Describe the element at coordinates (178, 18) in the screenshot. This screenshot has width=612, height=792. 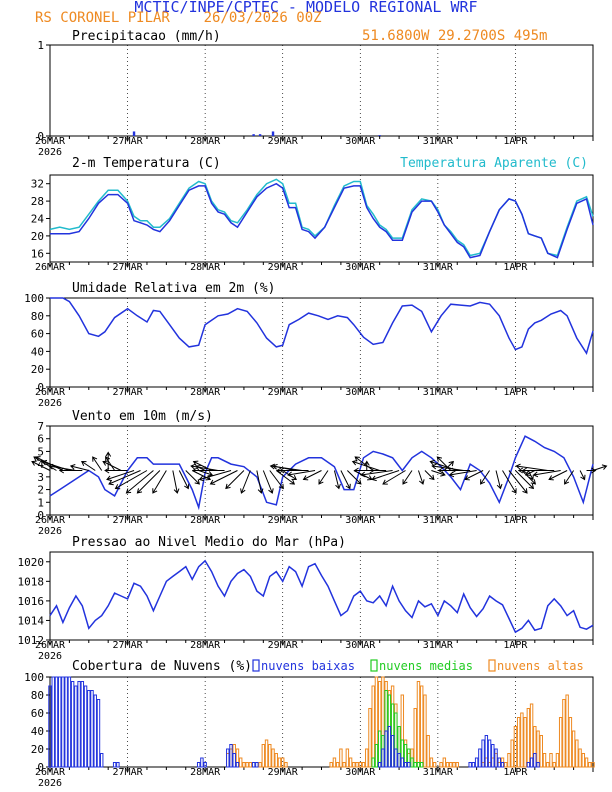
I see `station-run-label: RS CORONEL PILAR 26/03/2026 00Z` at that location.